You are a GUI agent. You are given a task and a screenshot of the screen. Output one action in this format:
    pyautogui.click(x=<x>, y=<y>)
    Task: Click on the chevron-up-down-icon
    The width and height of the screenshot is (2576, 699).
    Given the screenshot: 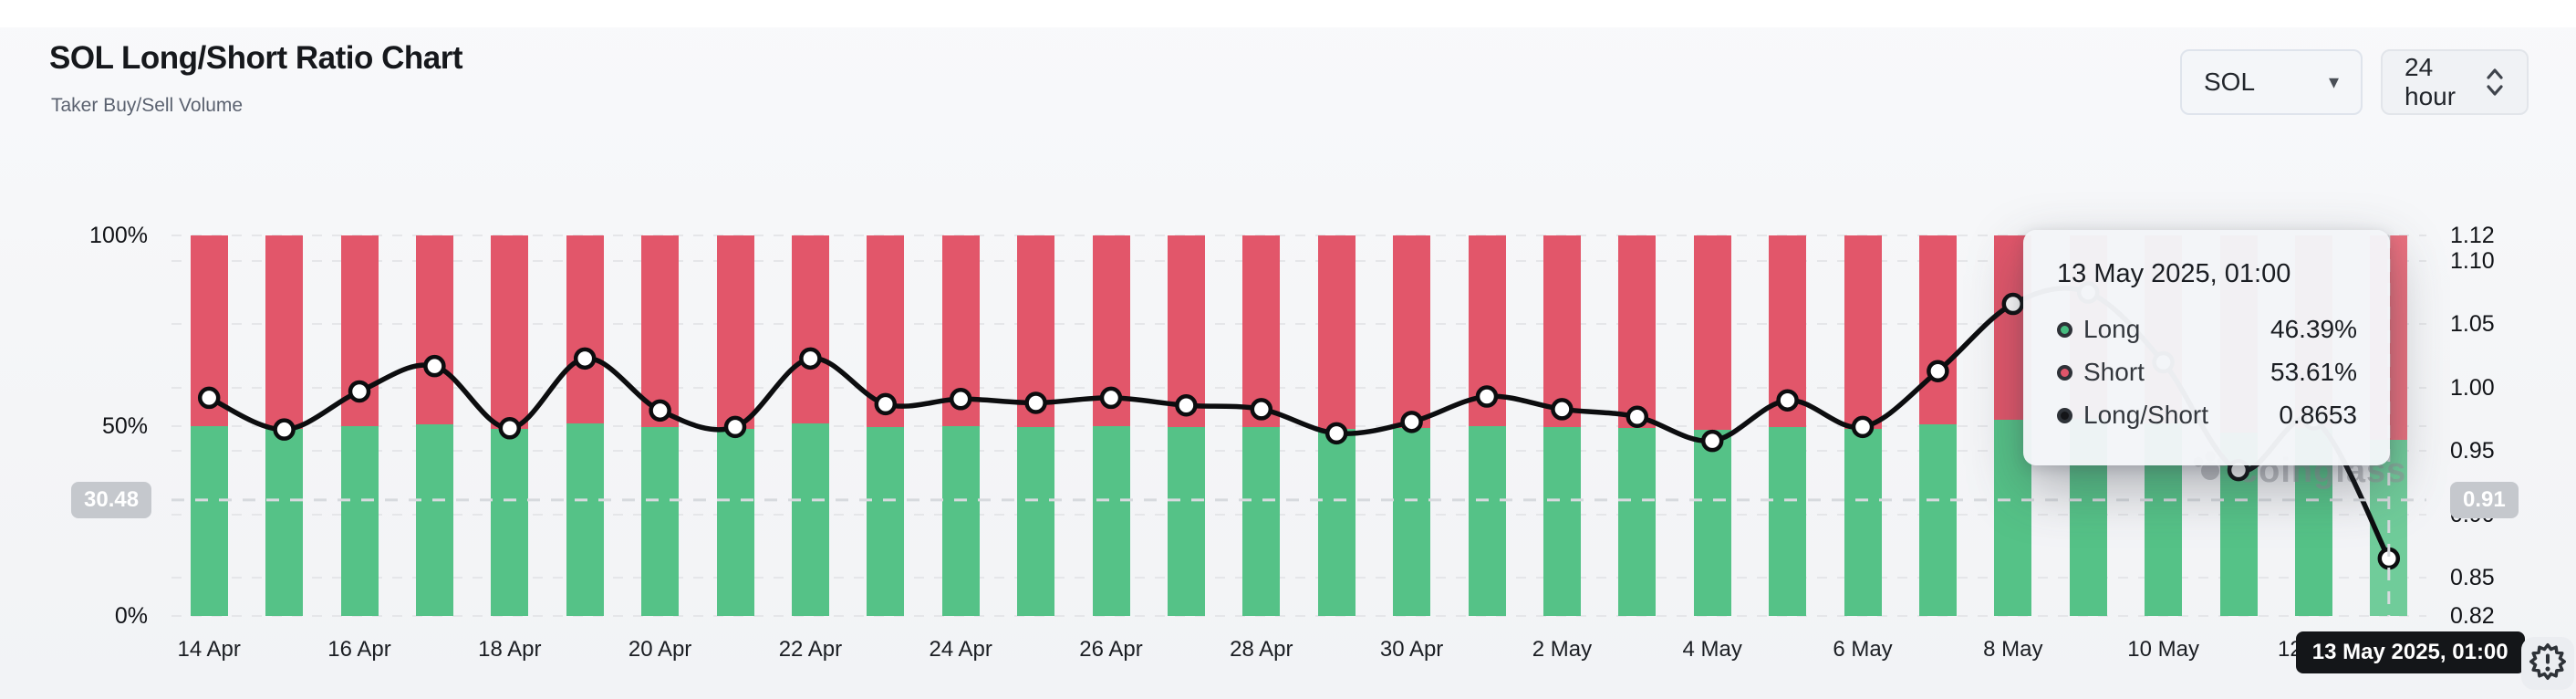 What is the action you would take?
    pyautogui.click(x=2495, y=82)
    